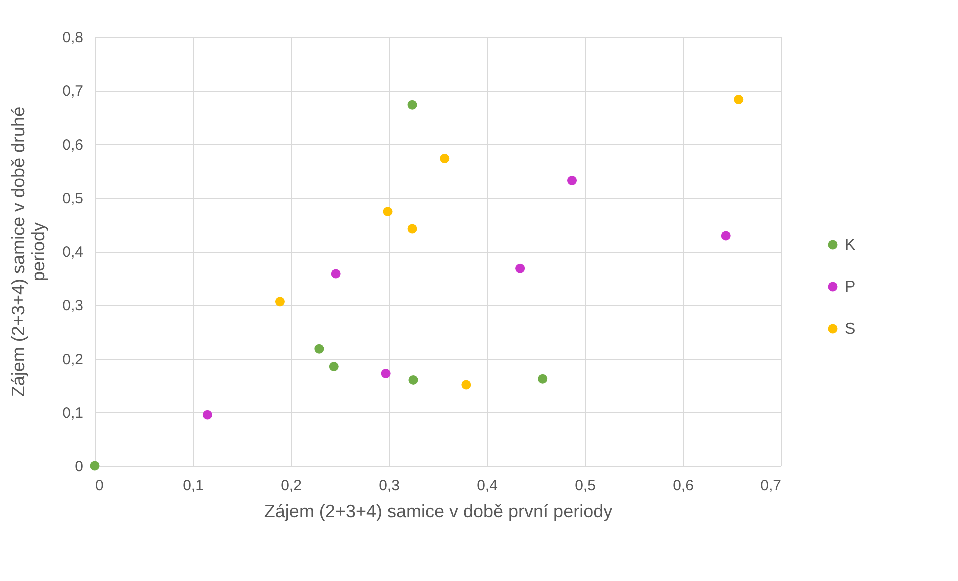 This screenshot has height=581, width=958. What do you see at coordinates (73, 306) in the screenshot?
I see `y-tick-label: 0,3` at bounding box center [73, 306].